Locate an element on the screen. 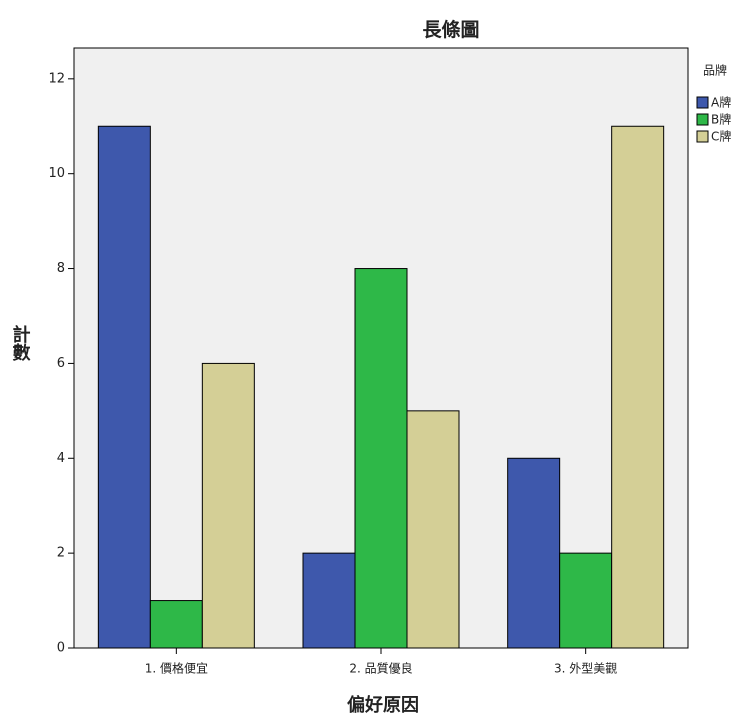 The image size is (744, 724). x-axis-label: 偏好原因 is located at coordinates (383, 705).